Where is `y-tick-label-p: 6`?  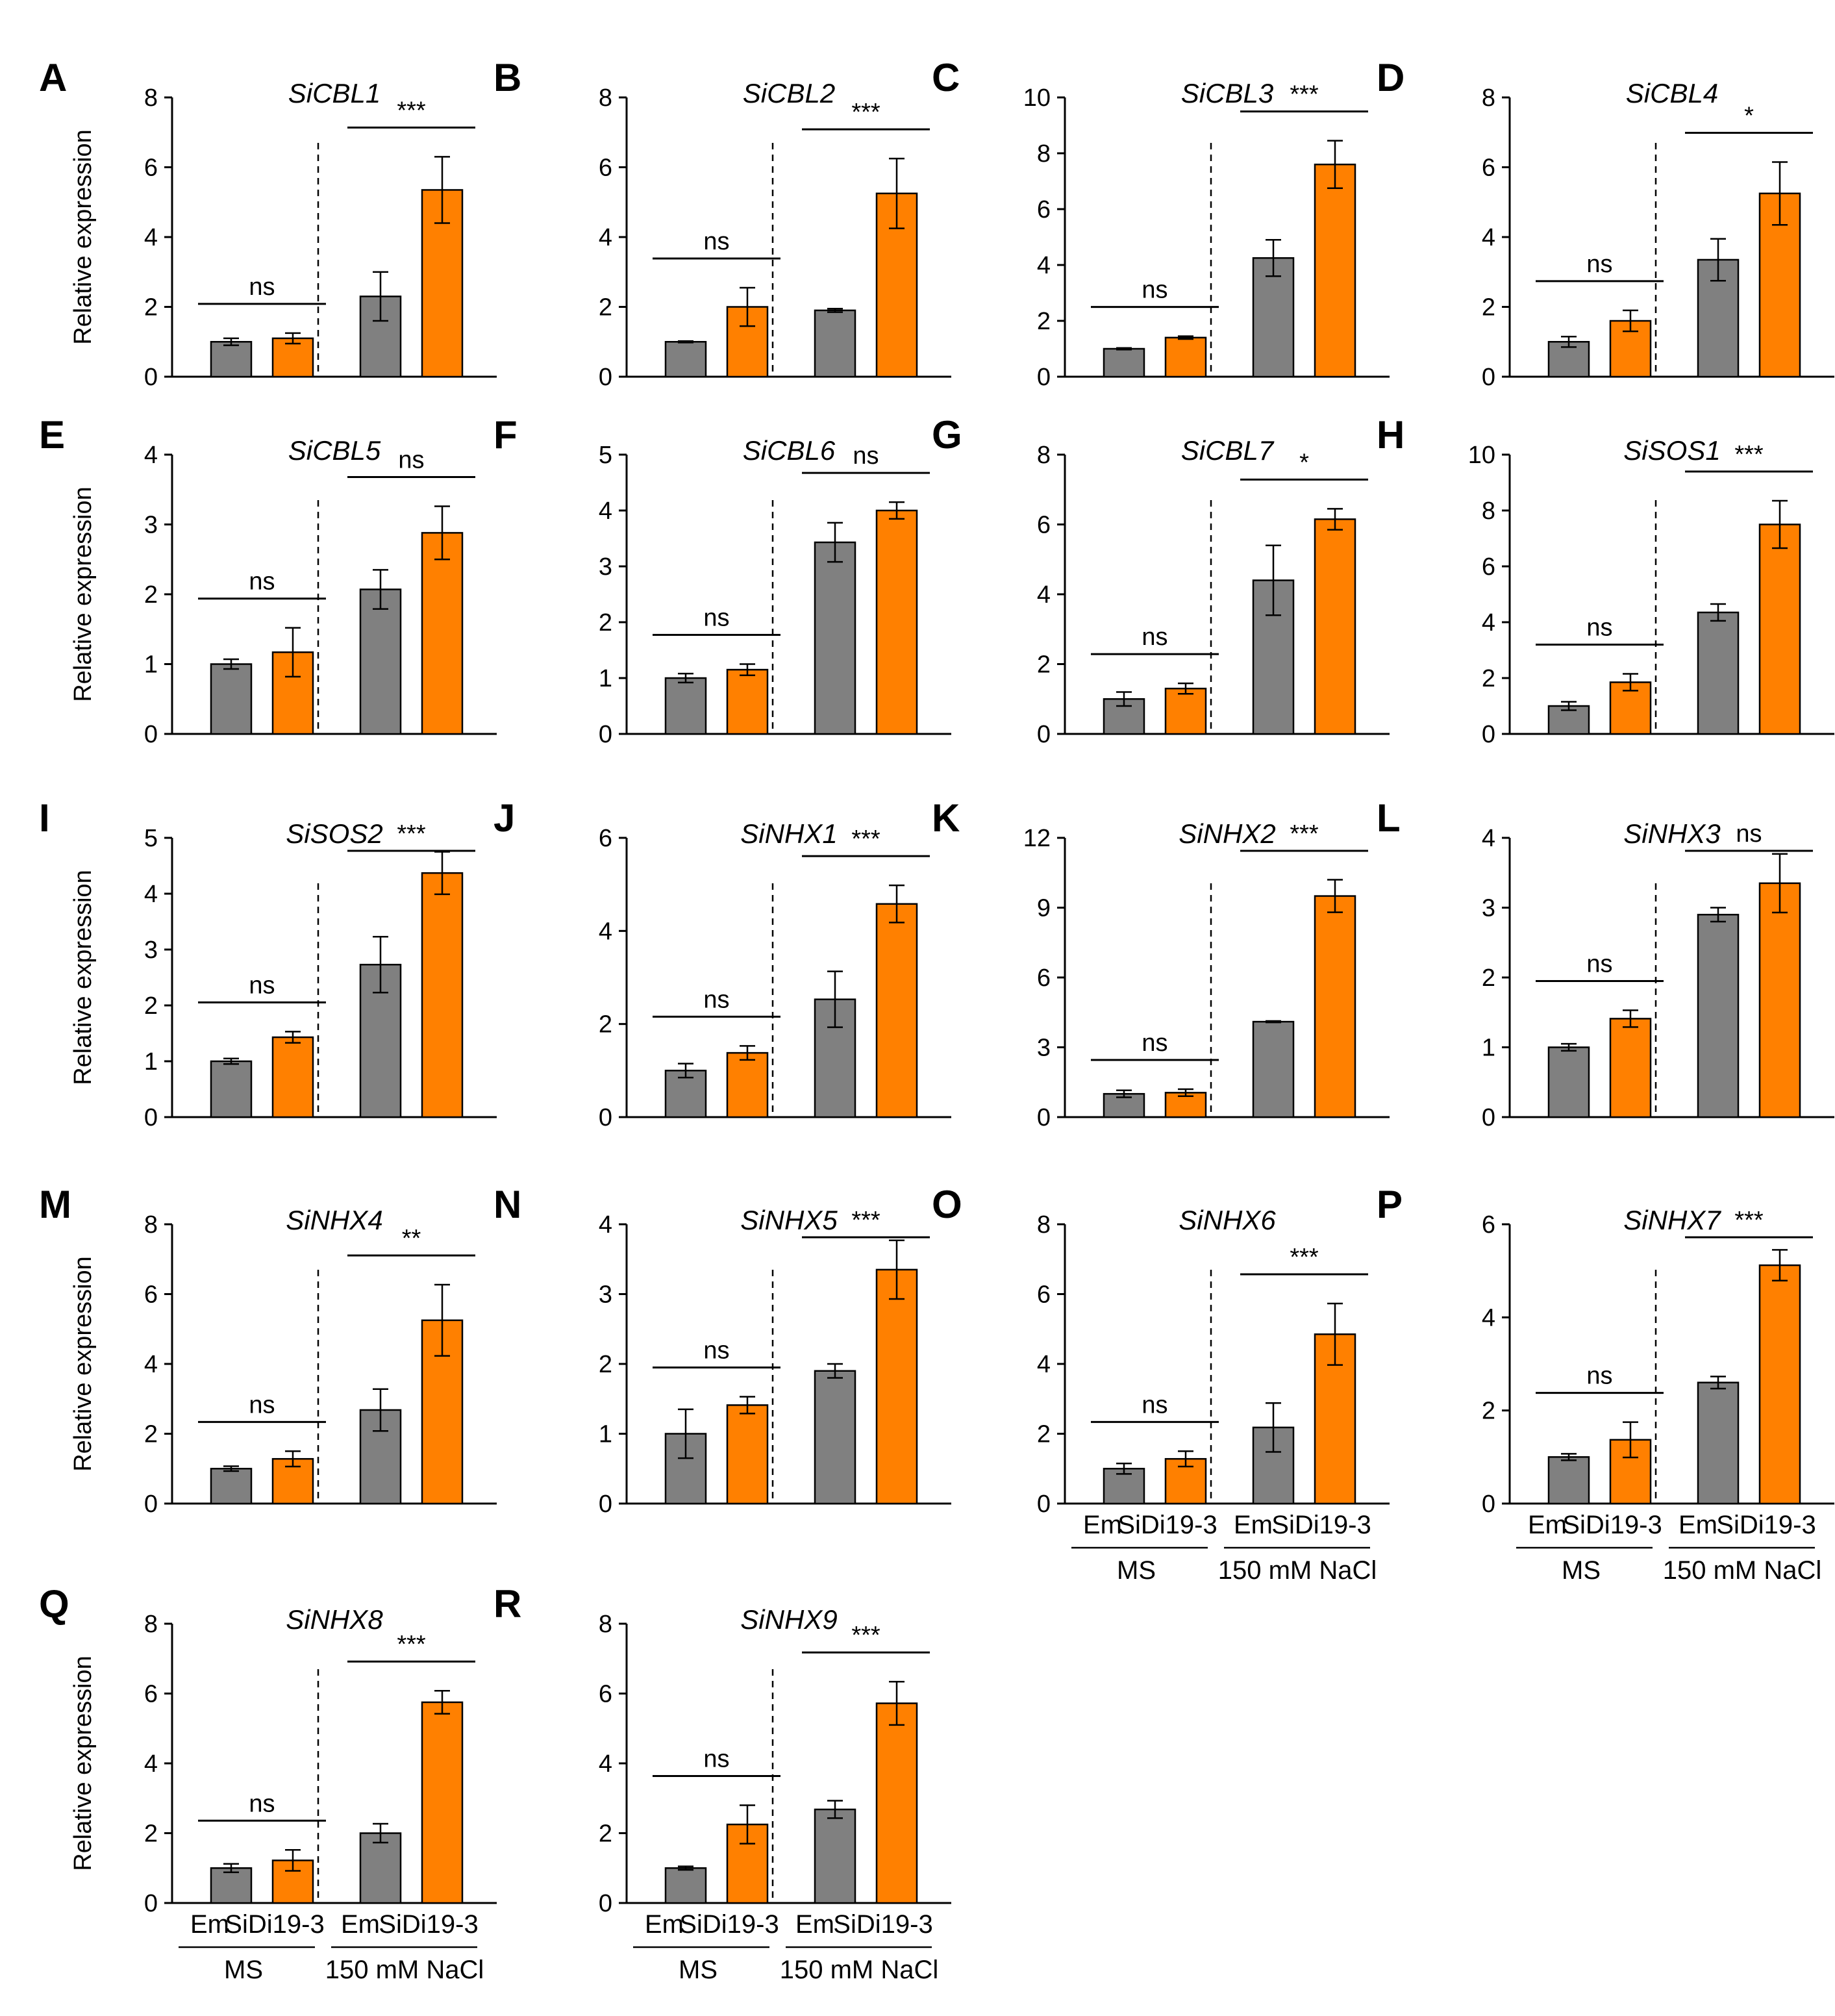
y-tick-label-p: 6 is located at coordinates (1489, 1225).